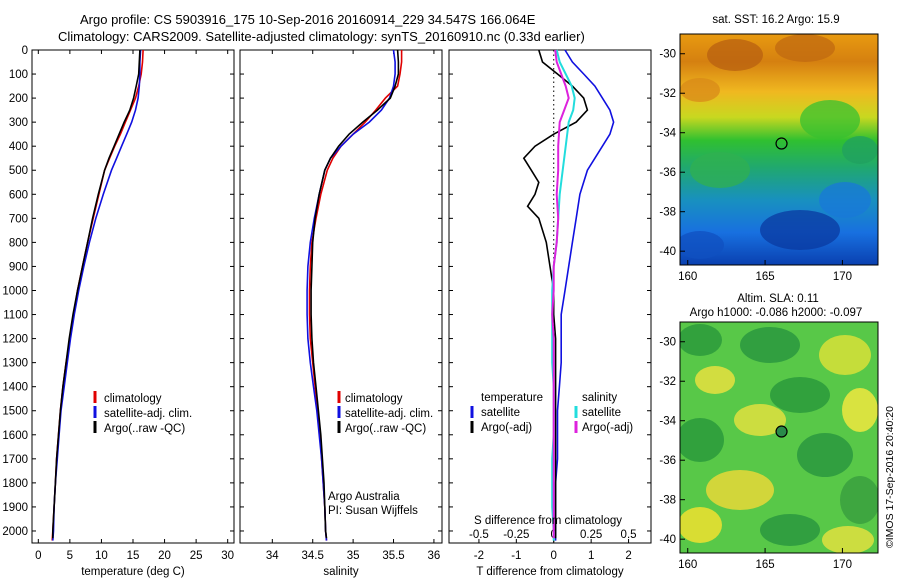 The width and height of the screenshot is (900, 580). What do you see at coordinates (133, 556) in the screenshot?
I see `x-tick-label: 15` at bounding box center [133, 556].